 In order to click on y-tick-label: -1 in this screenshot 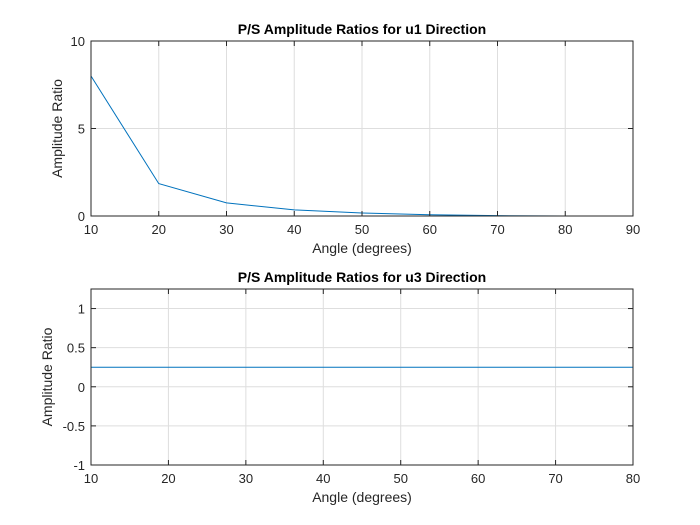, I will do `click(79, 465)`.